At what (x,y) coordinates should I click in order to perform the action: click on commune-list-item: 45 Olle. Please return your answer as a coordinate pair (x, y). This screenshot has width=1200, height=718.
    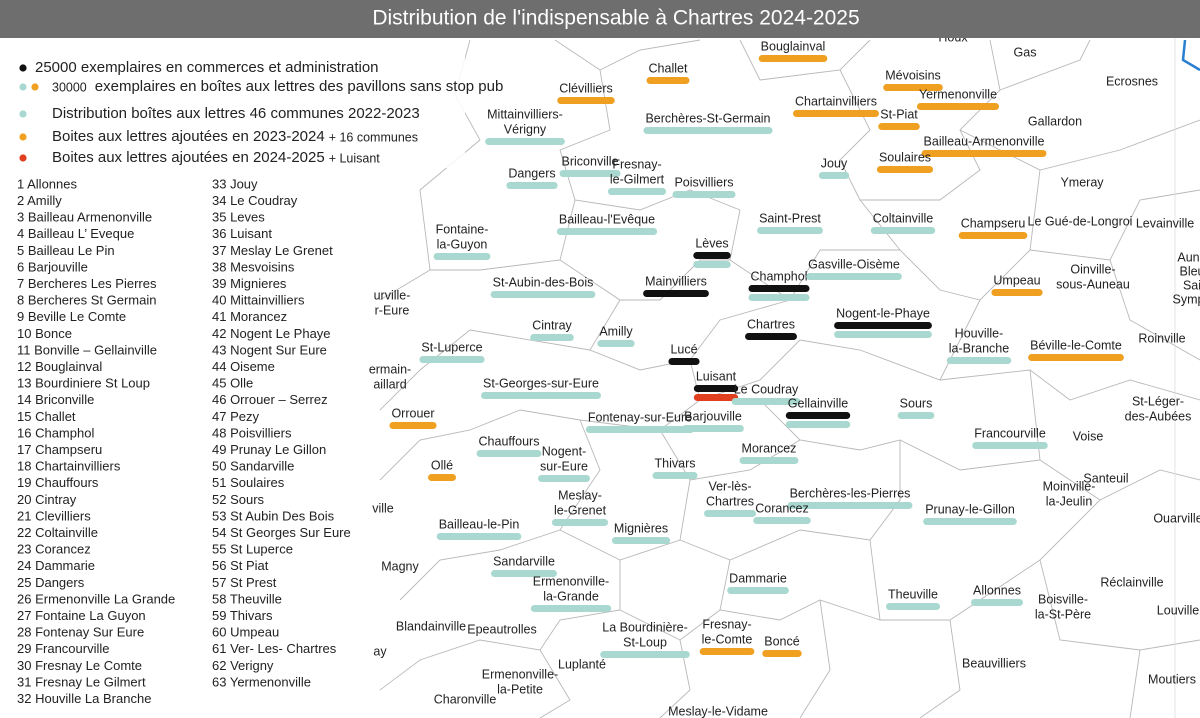
    Looking at the image, I should click on (232, 383).